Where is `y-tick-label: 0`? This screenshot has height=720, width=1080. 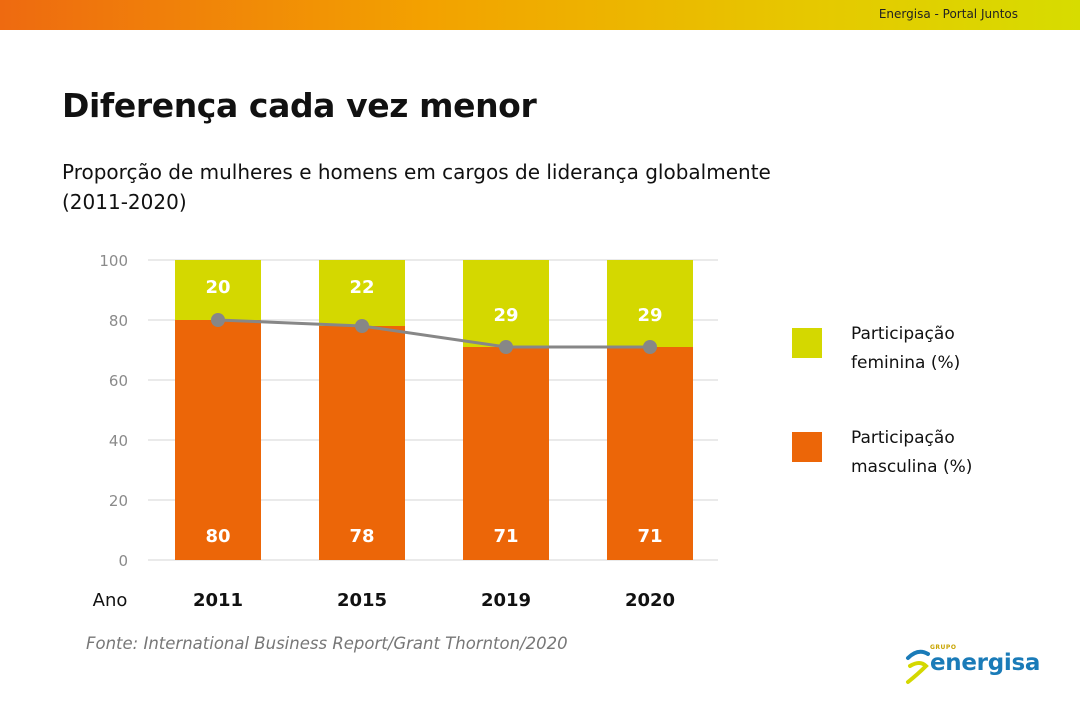 y-tick-label: 0 is located at coordinates (123, 561).